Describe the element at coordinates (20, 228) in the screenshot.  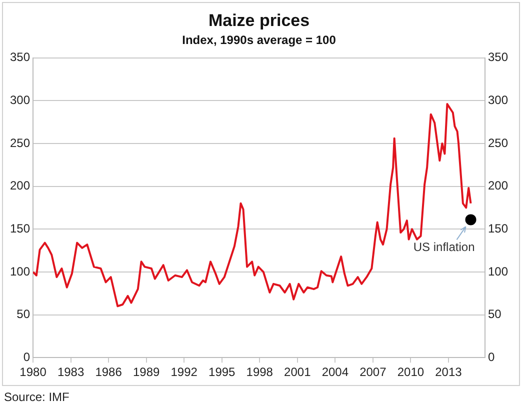
I see `y-tick-label: 150` at that location.